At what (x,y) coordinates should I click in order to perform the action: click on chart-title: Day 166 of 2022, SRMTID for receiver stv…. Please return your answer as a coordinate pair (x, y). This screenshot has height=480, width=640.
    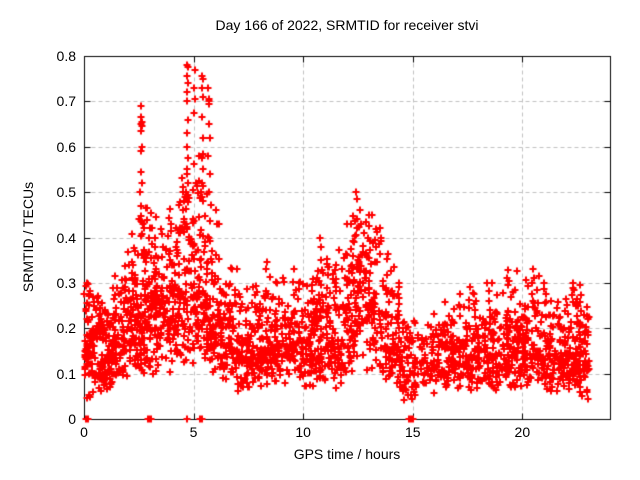
    Looking at the image, I should click on (347, 25).